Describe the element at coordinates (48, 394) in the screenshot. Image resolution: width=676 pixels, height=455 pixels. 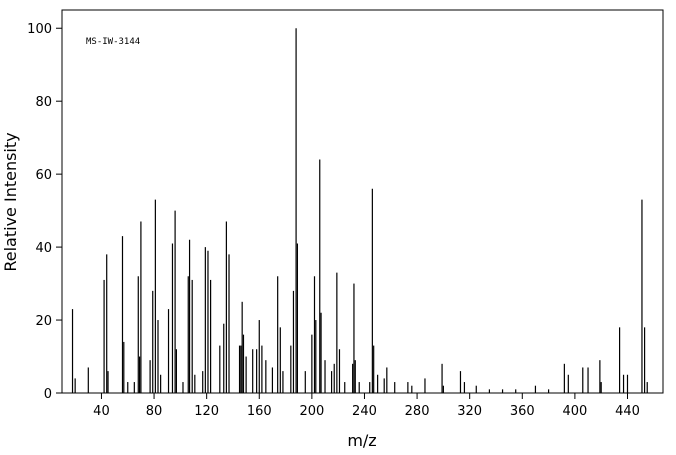
I see `y-tick-label: 0` at that location.